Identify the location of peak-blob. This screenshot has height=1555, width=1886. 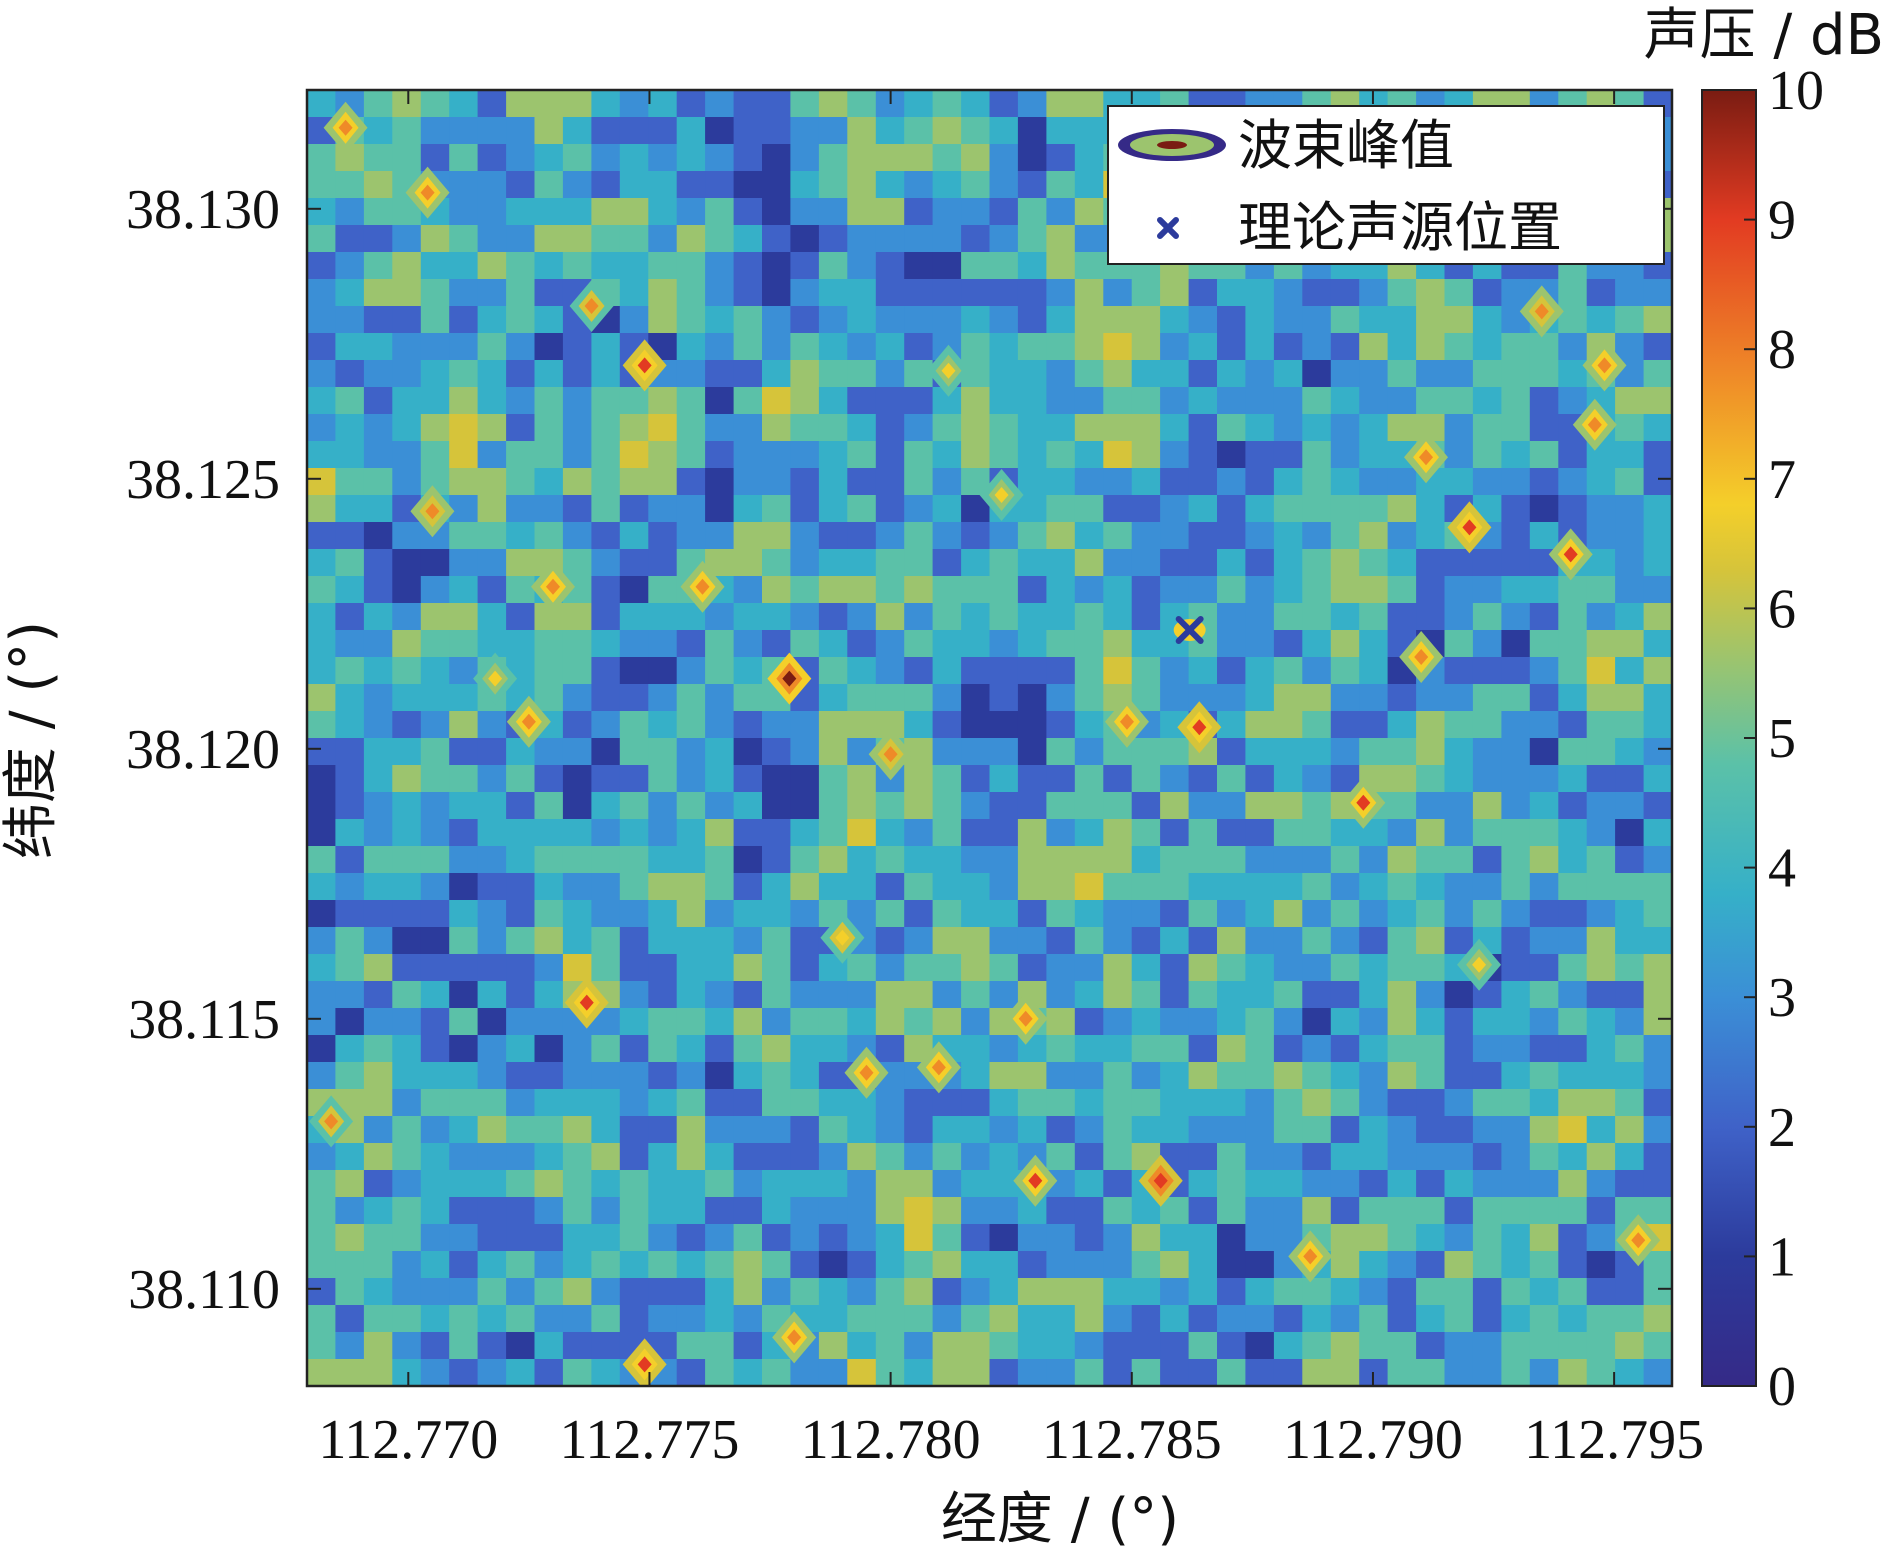
(427, 192).